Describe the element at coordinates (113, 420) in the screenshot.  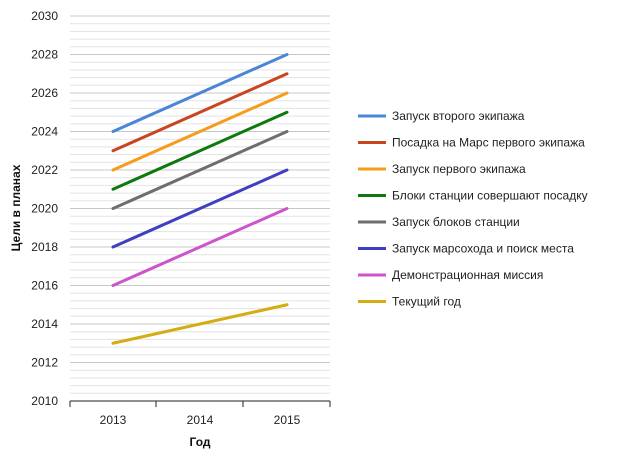
I see `x-tick-label: 2013` at that location.